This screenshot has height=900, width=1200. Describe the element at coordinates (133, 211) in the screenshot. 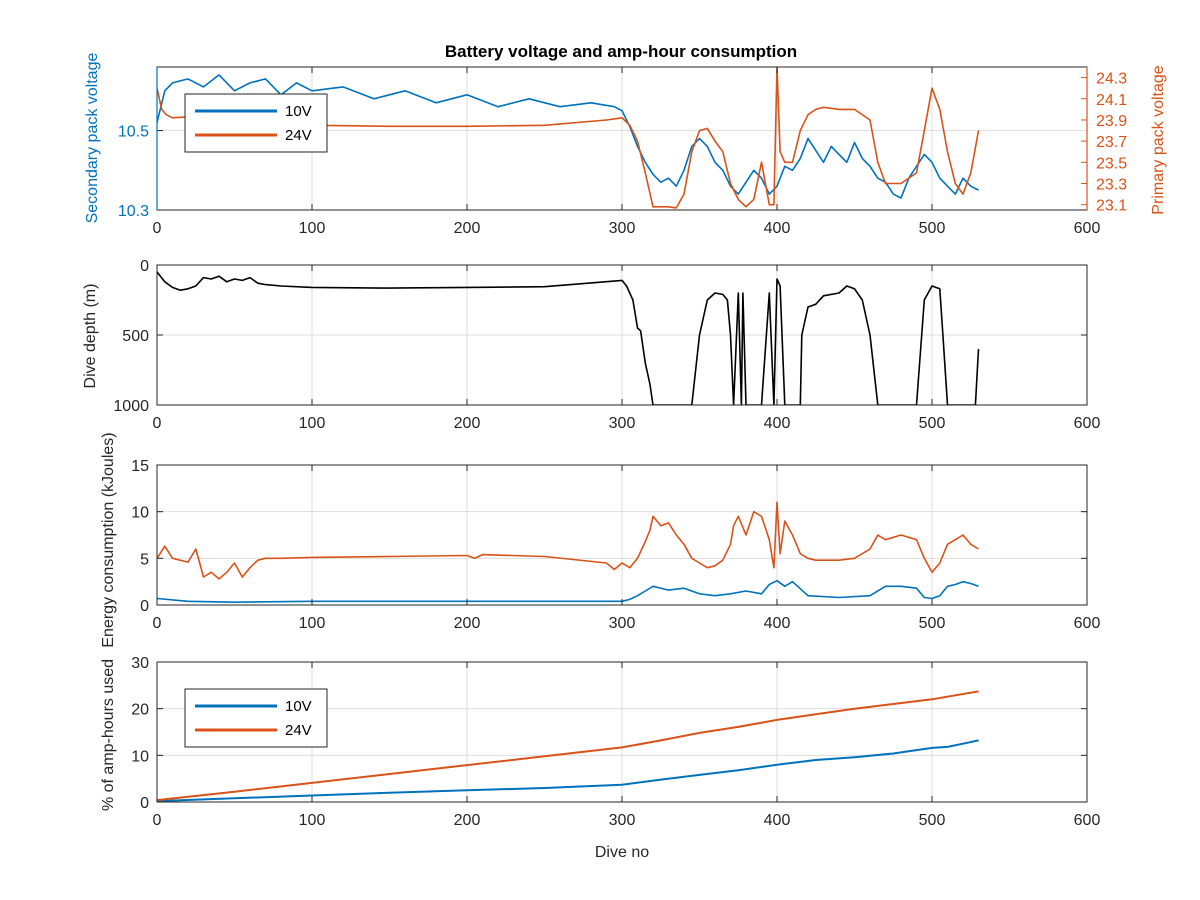

I see `y-tick-label: 10.3` at that location.